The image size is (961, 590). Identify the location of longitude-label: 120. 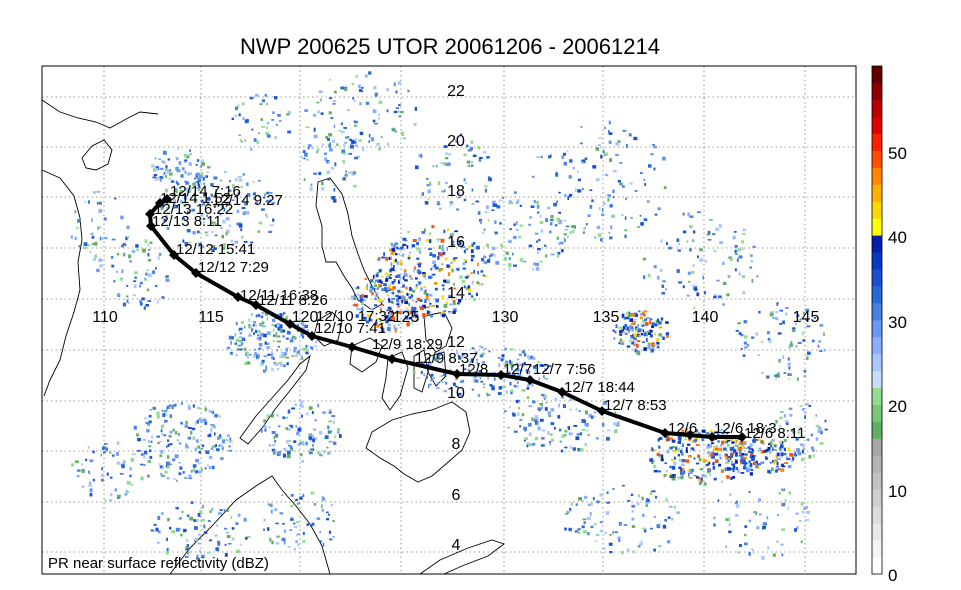
(305, 317).